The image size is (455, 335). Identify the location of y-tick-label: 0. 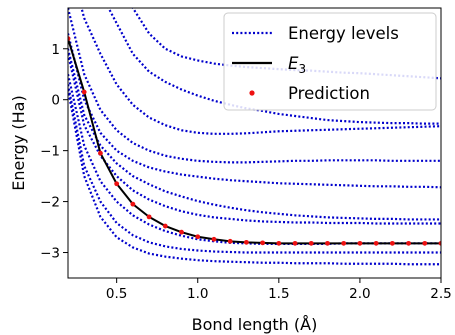
(55, 101).